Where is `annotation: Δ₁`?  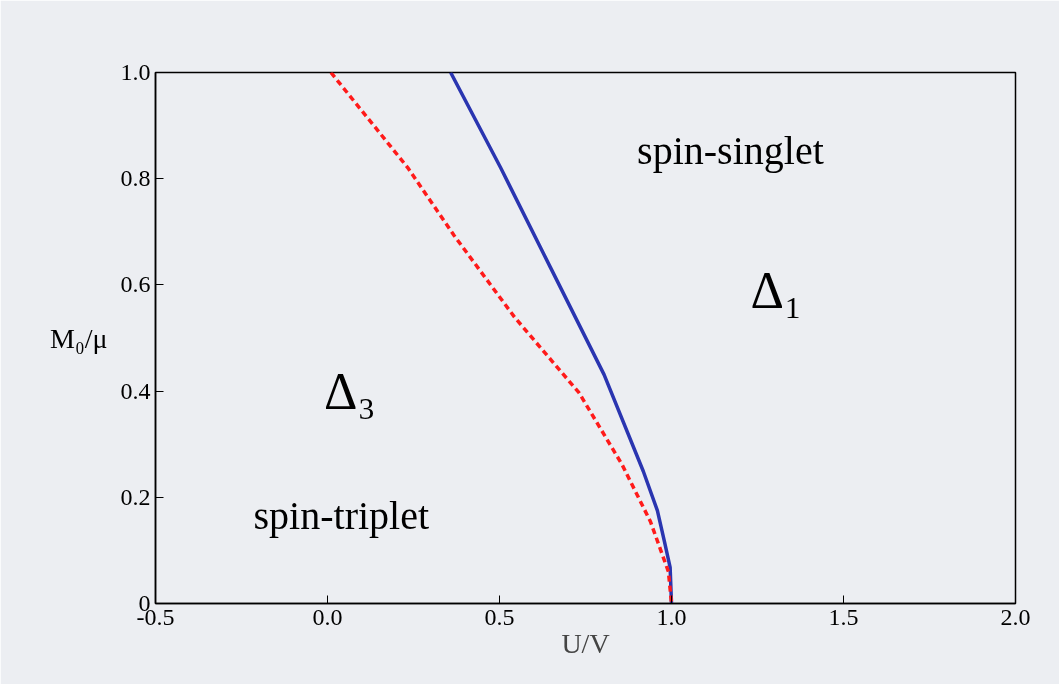 annotation: Δ₁ is located at coordinates (776, 290).